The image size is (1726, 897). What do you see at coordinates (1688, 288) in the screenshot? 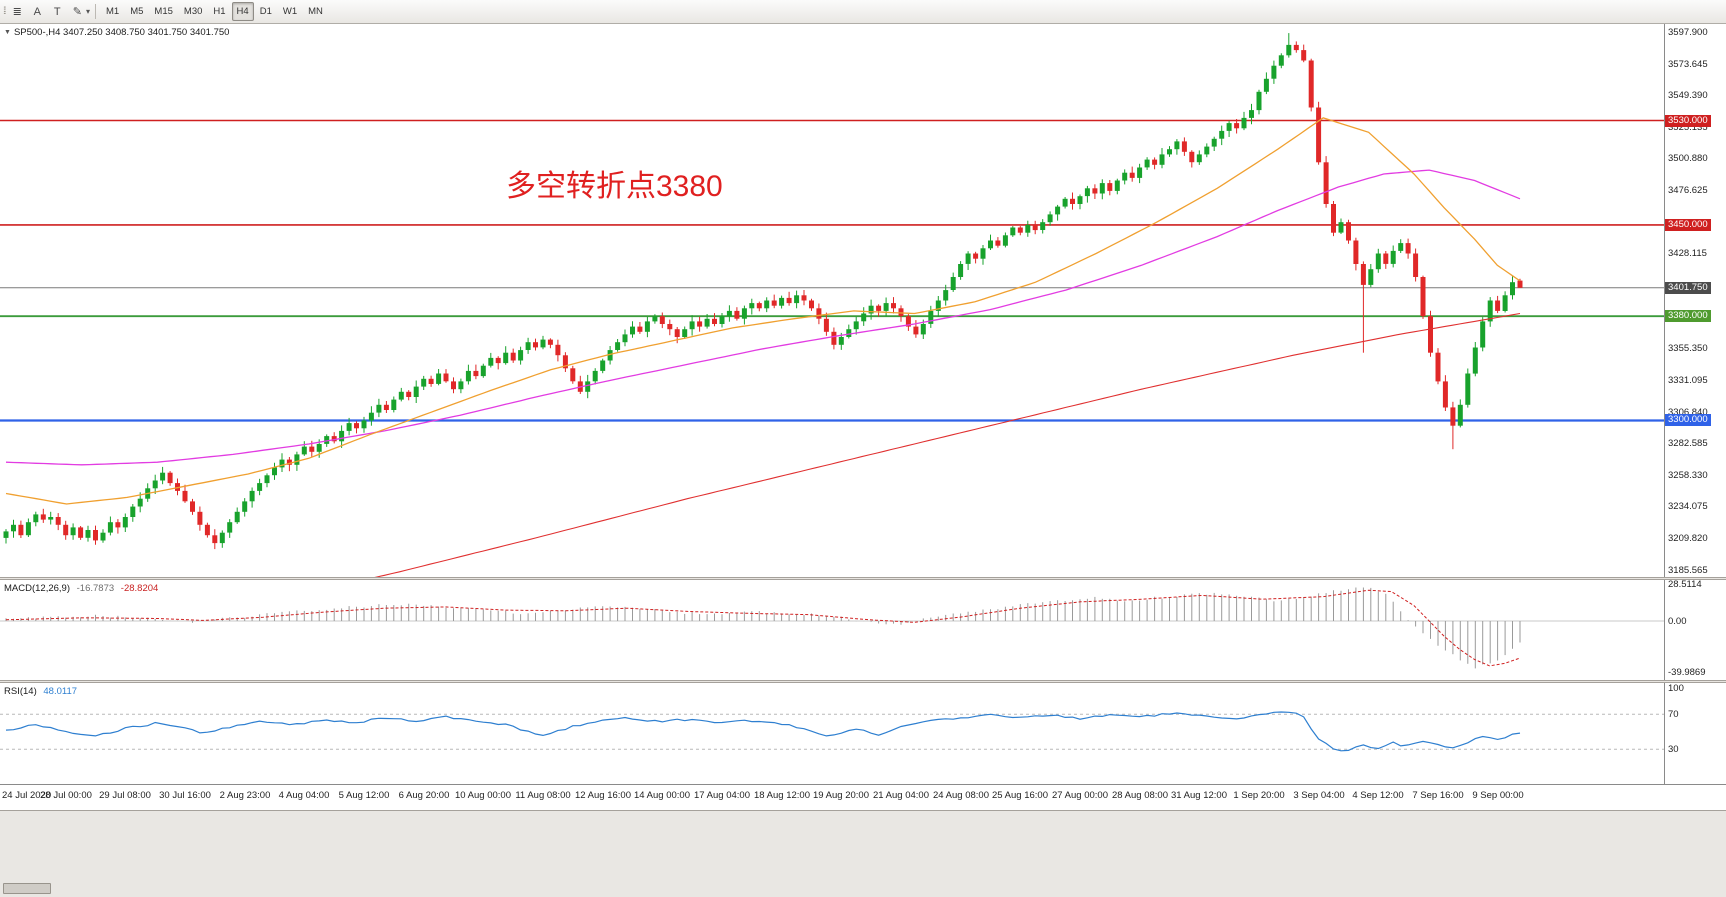
I see `price-tag: 3401.750` at bounding box center [1688, 288].